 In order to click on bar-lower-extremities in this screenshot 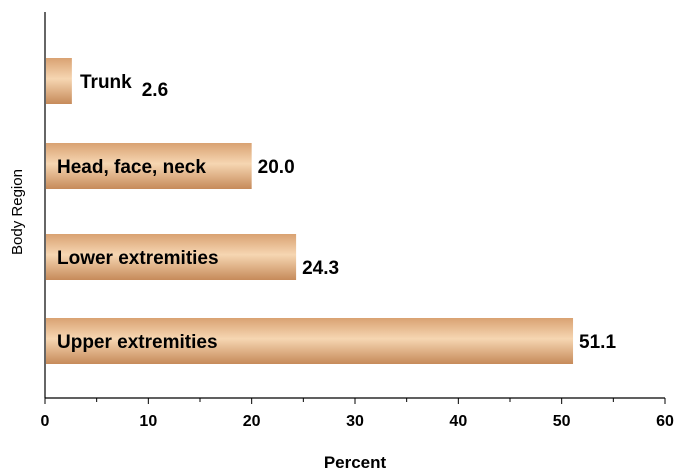, I will do `click(171, 257)`.